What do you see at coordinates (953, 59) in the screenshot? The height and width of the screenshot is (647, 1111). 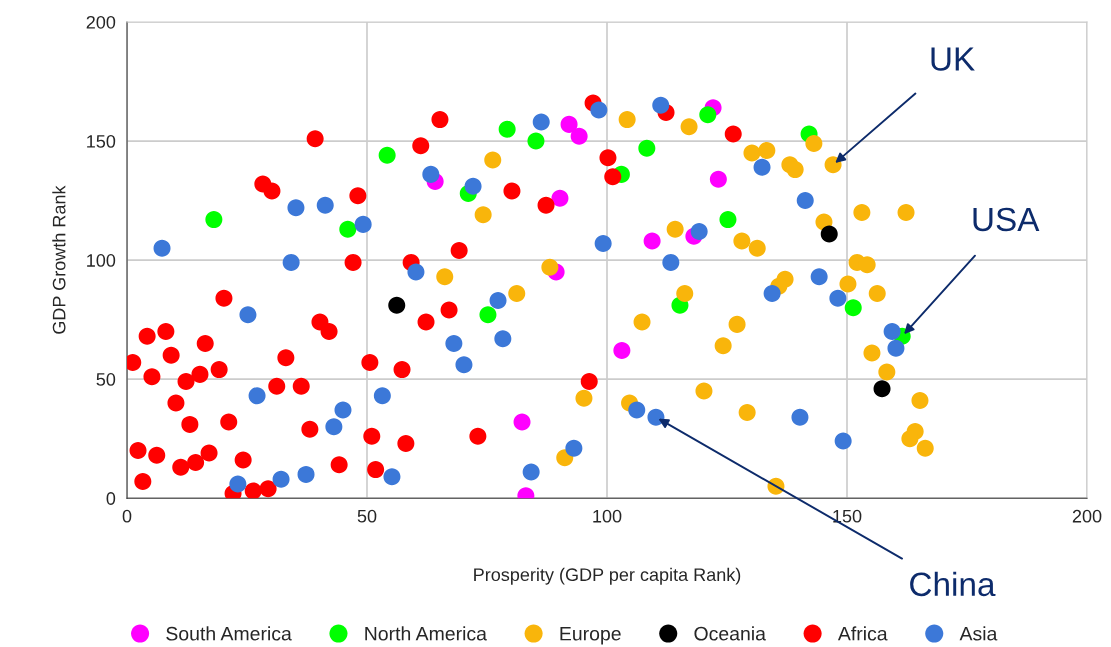 I see `annotation: UK` at bounding box center [953, 59].